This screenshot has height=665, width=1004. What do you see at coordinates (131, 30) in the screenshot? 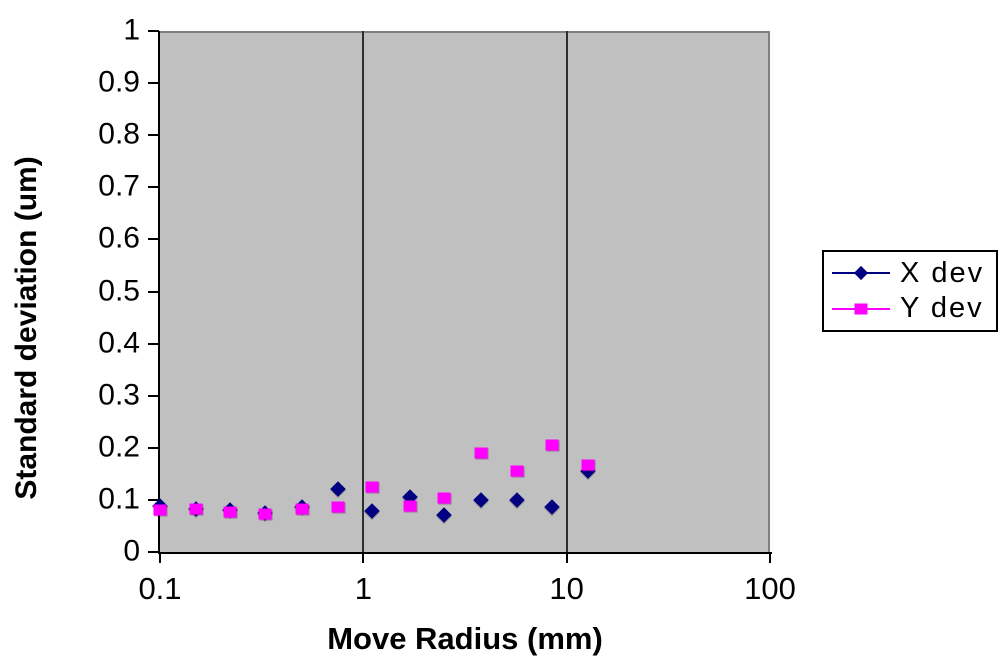
I see `y-tick-label: 1` at bounding box center [131, 30].